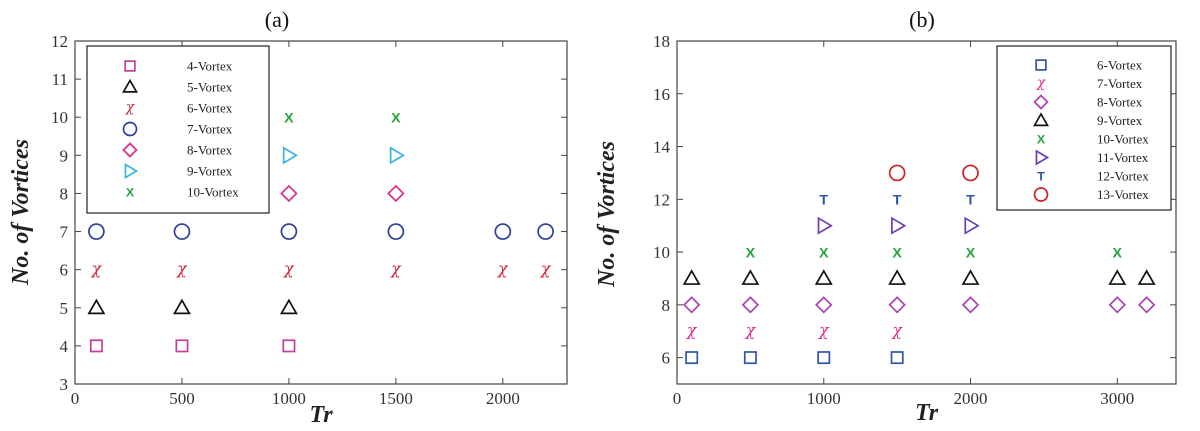 The width and height of the screenshot is (1200, 431). Describe the element at coordinates (922, 19) in the screenshot. I see `panel-label: (b)` at that location.